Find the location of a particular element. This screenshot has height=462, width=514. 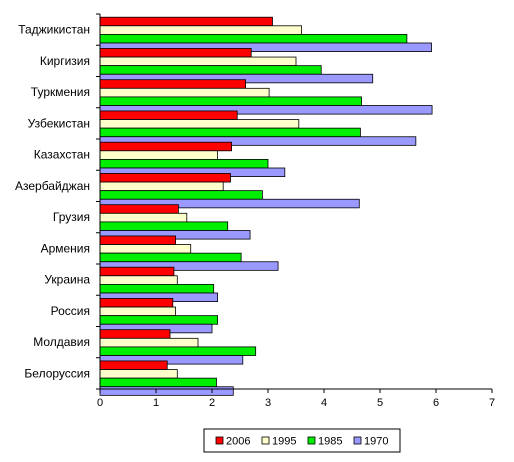

category-label: Казахстан is located at coordinates (62, 155).